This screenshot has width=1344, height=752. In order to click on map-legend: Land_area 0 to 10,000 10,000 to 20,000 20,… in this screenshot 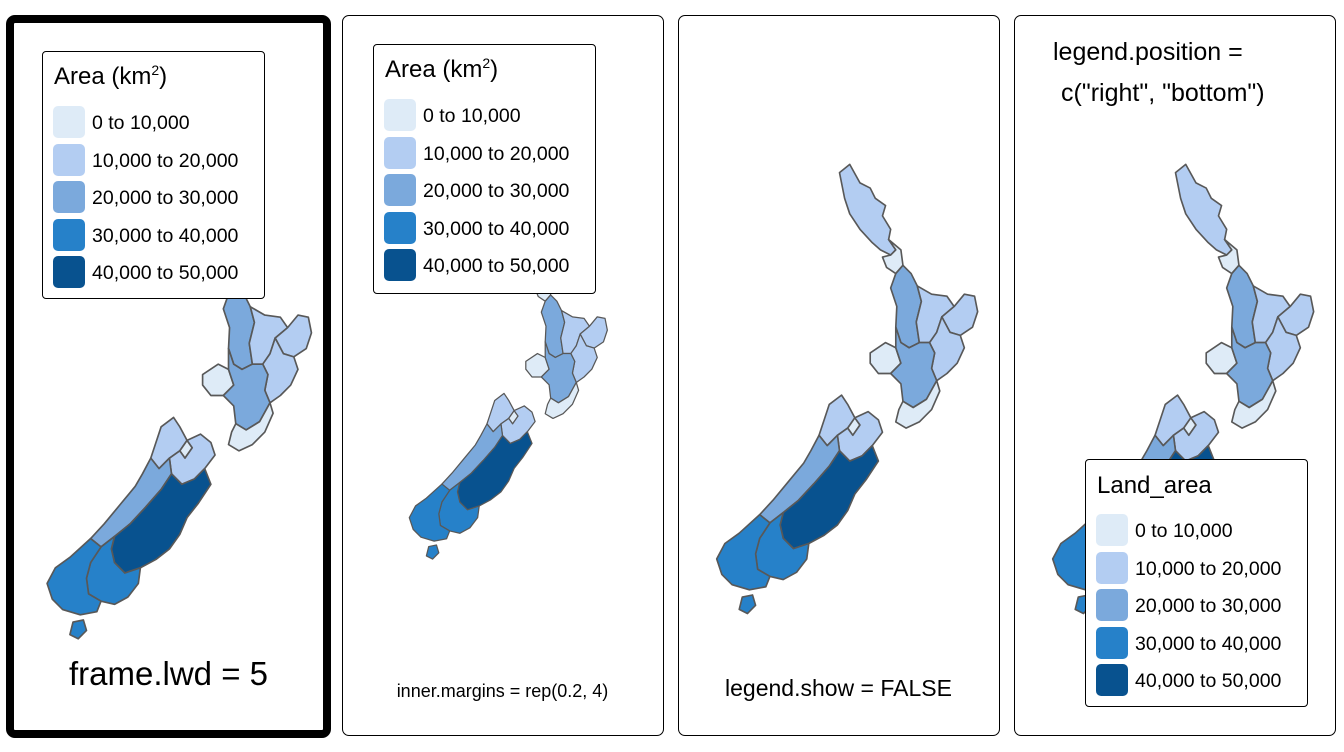, I will do `click(1196, 583)`.